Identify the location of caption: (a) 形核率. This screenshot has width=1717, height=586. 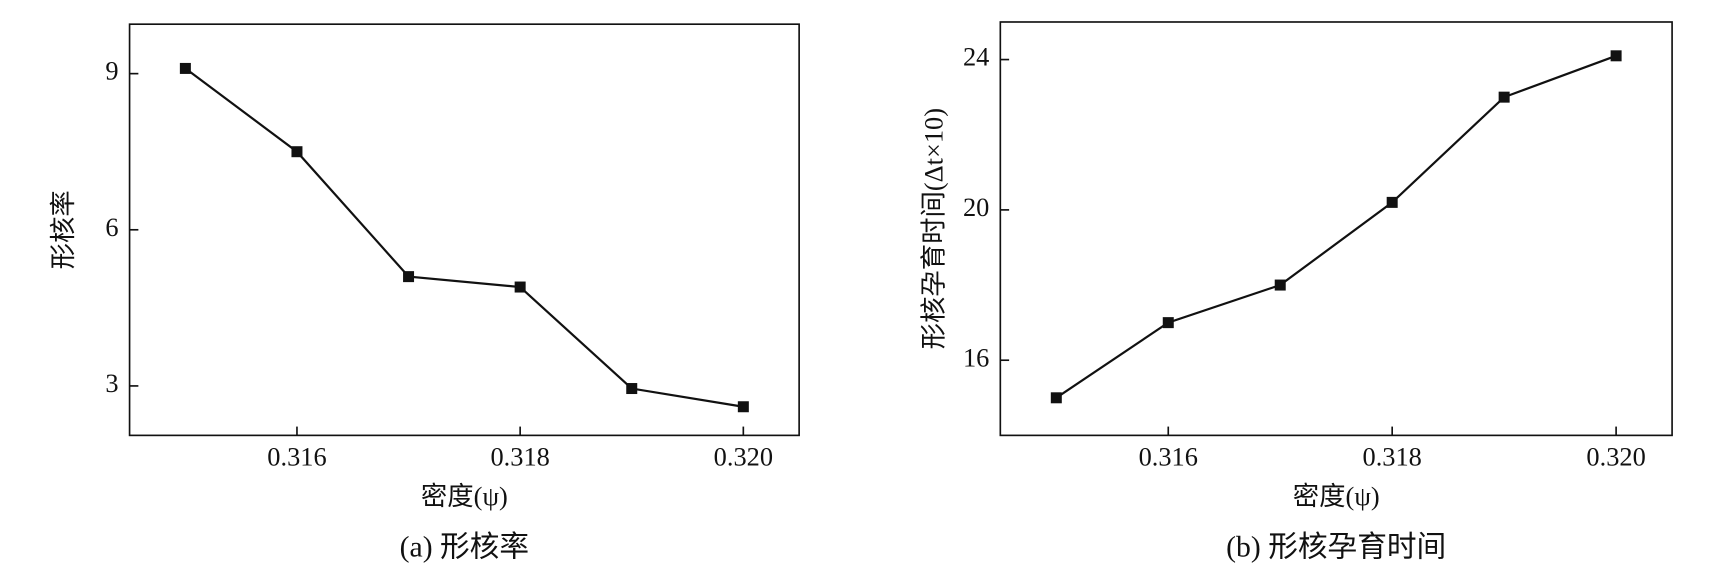
(464, 547).